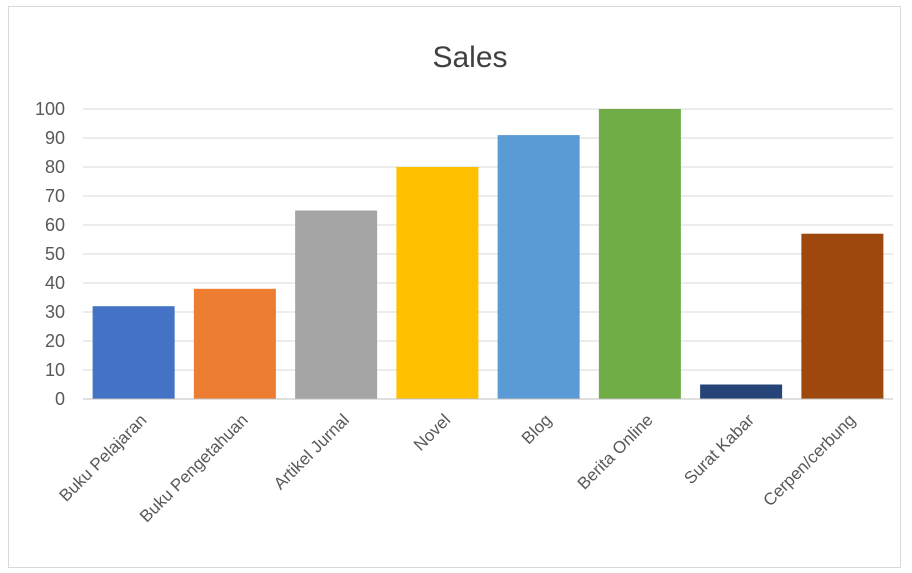  Describe the element at coordinates (469, 57) in the screenshot. I see `chart-title: Sales` at that location.